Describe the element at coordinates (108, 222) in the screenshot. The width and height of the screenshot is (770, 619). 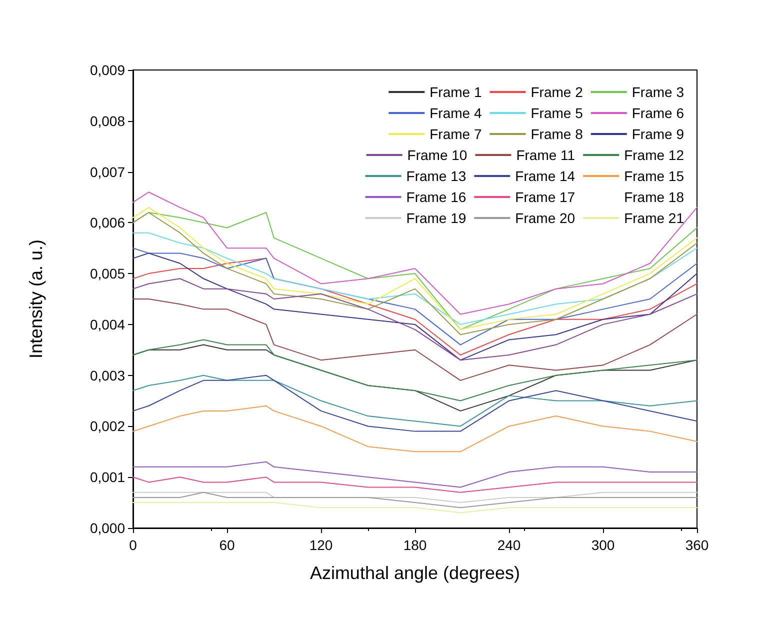
I see `y-tick-label: 0,006` at that location.